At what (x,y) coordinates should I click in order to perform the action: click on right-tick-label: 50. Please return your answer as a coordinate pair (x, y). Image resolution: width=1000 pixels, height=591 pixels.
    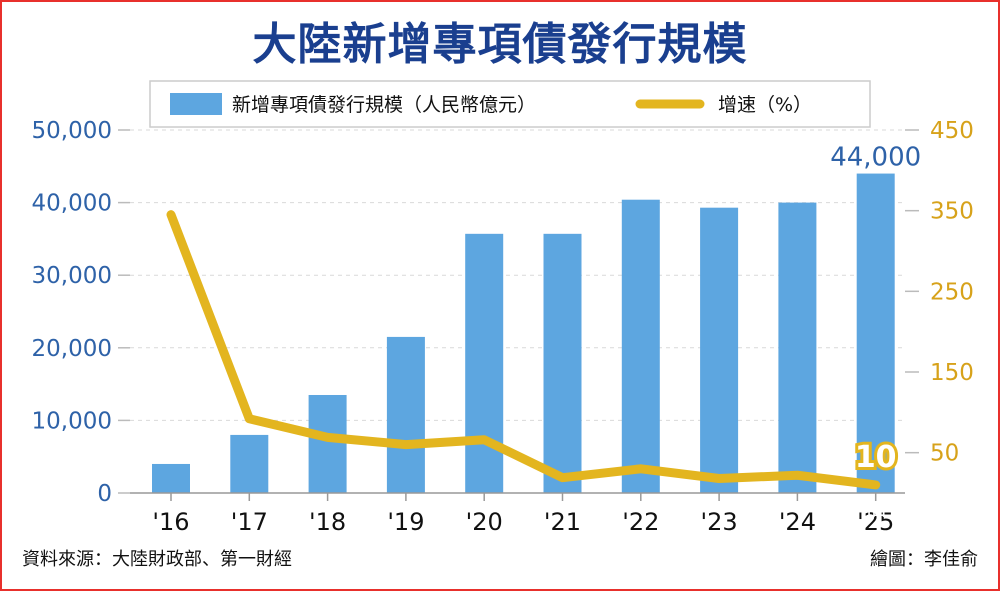
    Looking at the image, I should click on (944, 454).